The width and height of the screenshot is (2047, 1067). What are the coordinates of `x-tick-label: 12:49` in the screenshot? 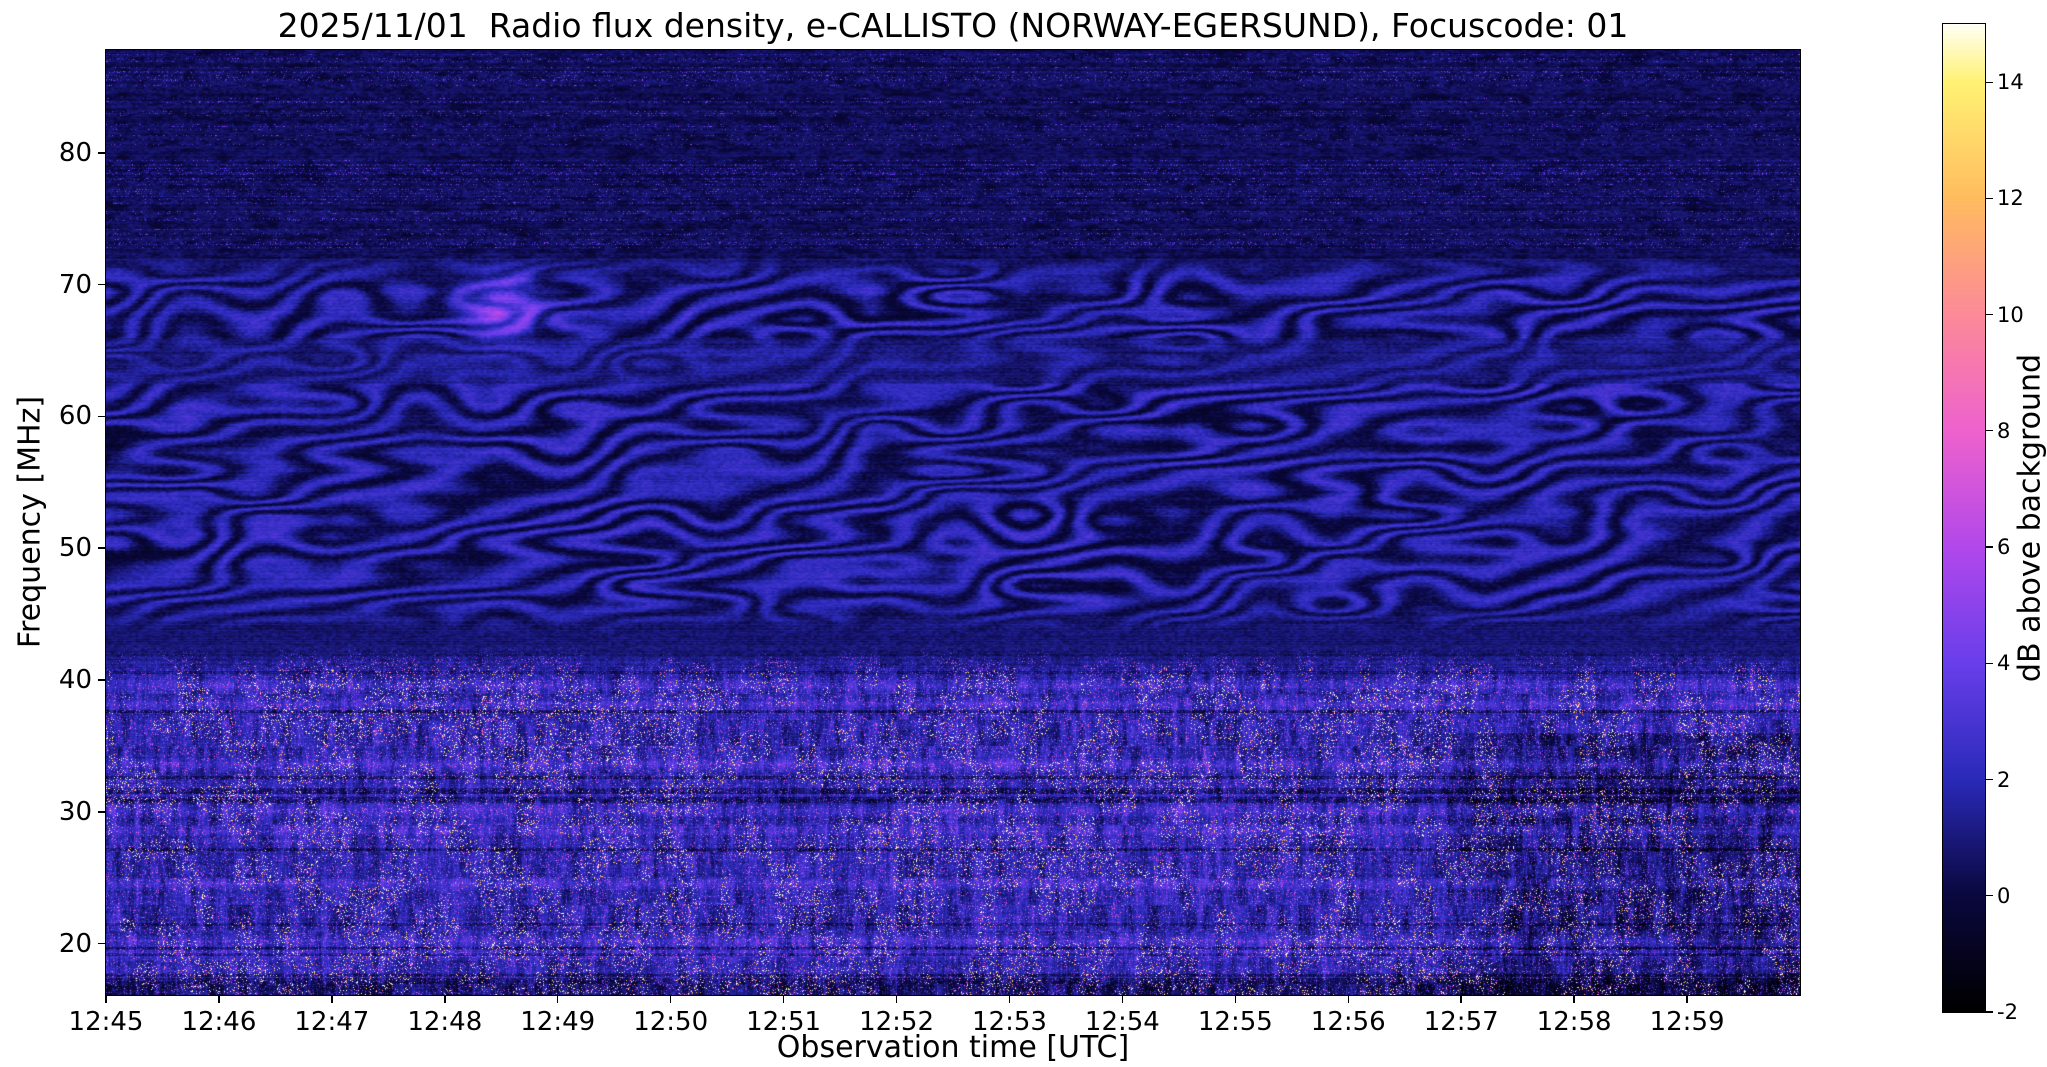 It's located at (558, 1022).